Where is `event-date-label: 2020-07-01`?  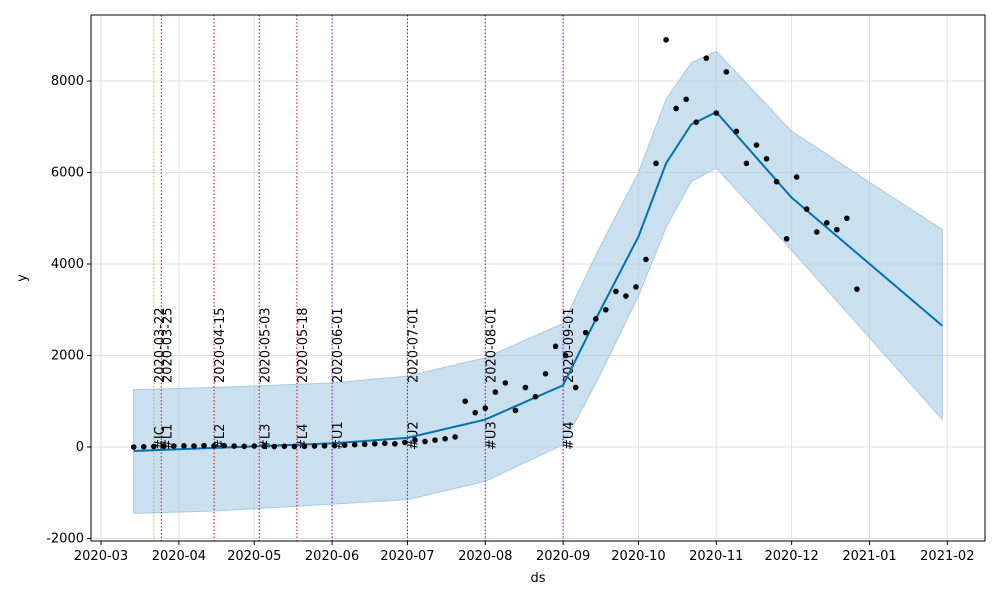
event-date-label: 2020-07-01 is located at coordinates (413, 345).